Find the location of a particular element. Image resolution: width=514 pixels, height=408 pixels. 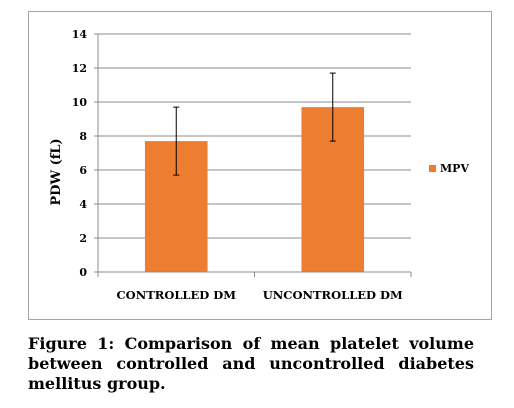

y-tick-label: 0 is located at coordinates (83, 272).